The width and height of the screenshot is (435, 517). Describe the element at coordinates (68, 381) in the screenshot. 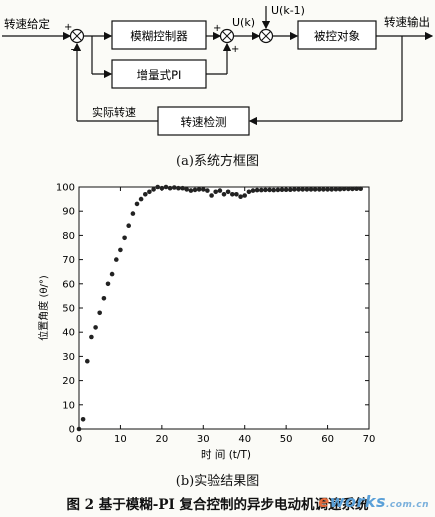

I see `y-tick-label: 20` at that location.